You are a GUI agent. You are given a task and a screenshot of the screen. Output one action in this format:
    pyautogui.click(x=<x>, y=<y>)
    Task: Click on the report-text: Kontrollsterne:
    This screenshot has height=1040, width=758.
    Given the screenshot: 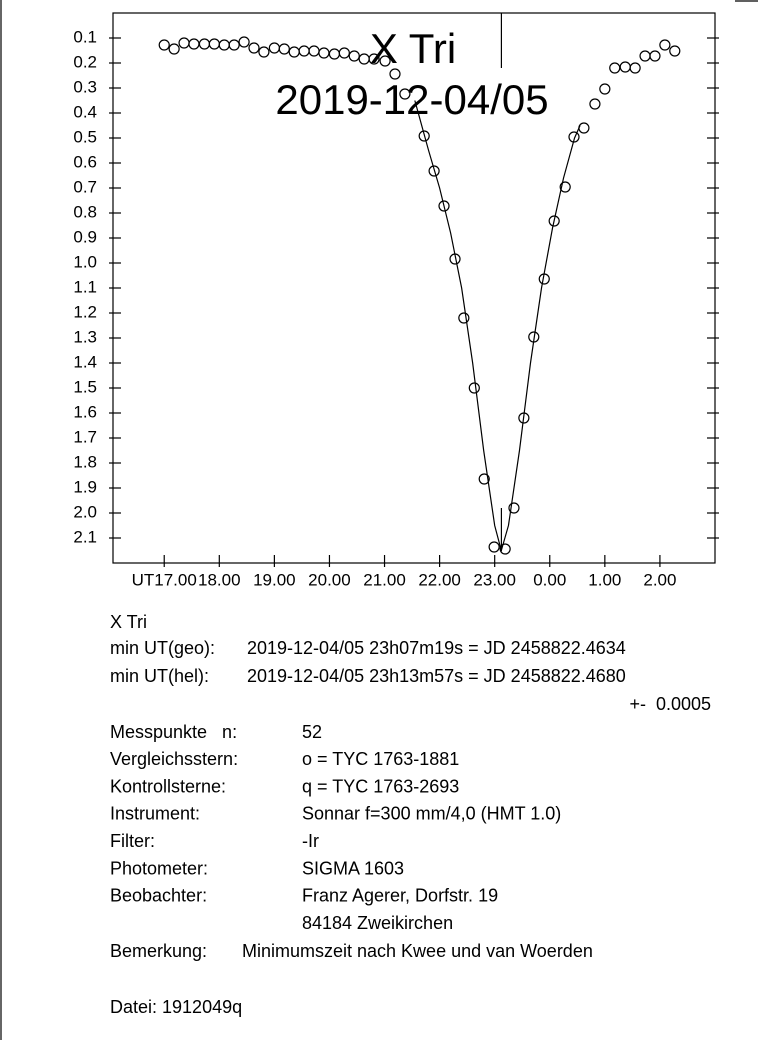 What is the action you would take?
    pyautogui.click(x=168, y=786)
    